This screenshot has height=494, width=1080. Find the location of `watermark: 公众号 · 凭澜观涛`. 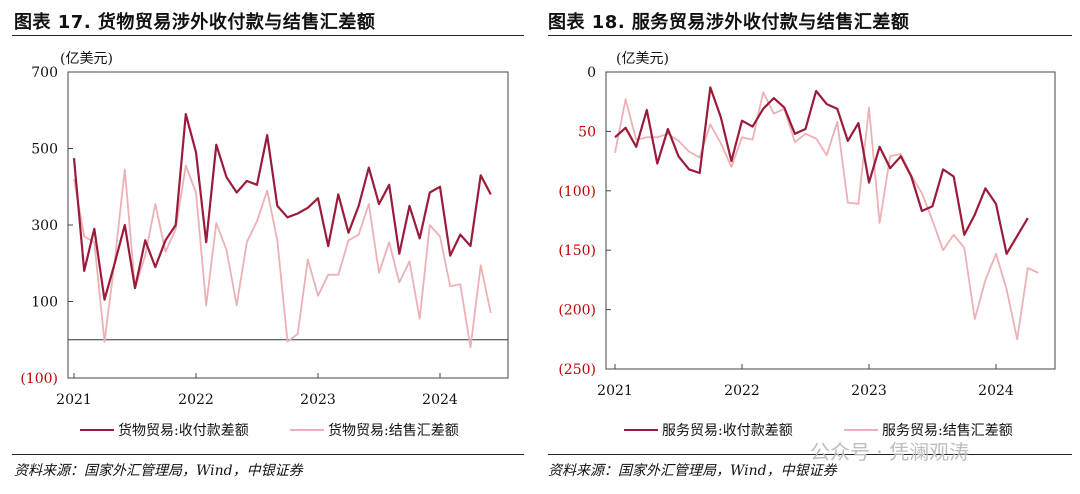

watermark: 公众号 · 凭澜观涛 is located at coordinates (890, 452).